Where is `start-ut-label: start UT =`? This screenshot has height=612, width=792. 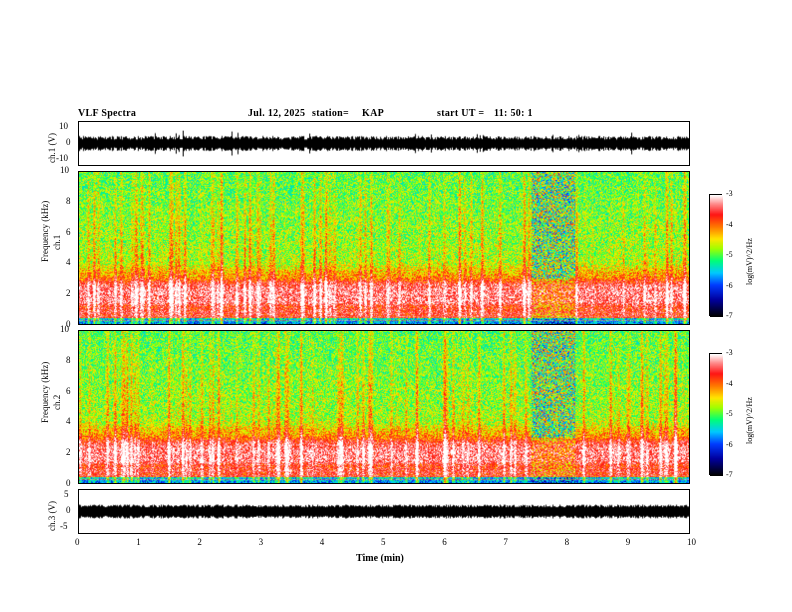 start-ut-label: start UT = is located at coordinates (461, 113).